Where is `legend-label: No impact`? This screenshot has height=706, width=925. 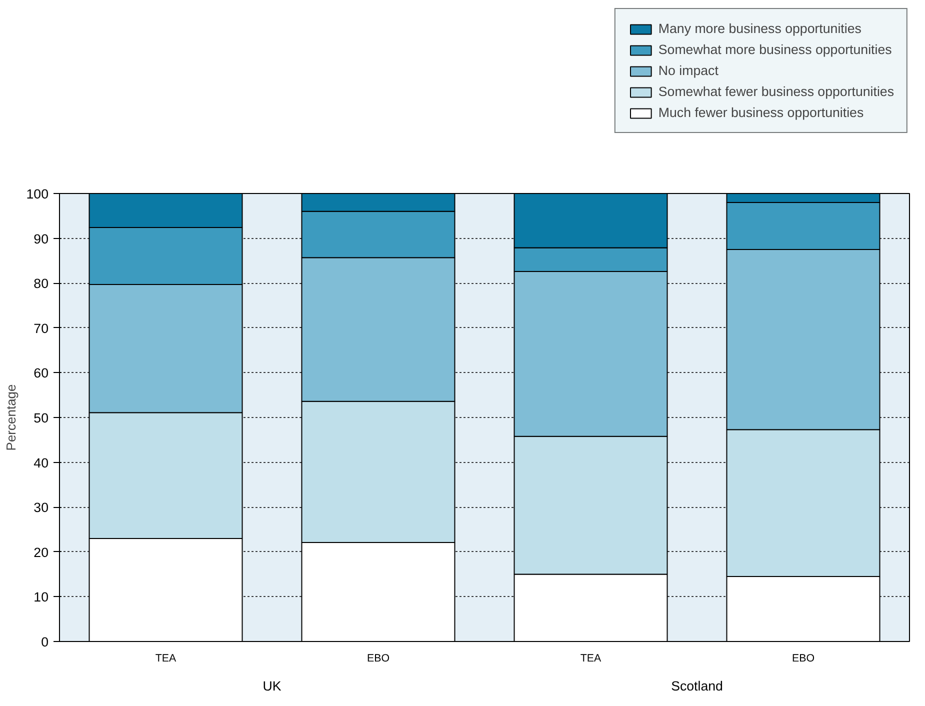
legend-label: No impact is located at coordinates (688, 70).